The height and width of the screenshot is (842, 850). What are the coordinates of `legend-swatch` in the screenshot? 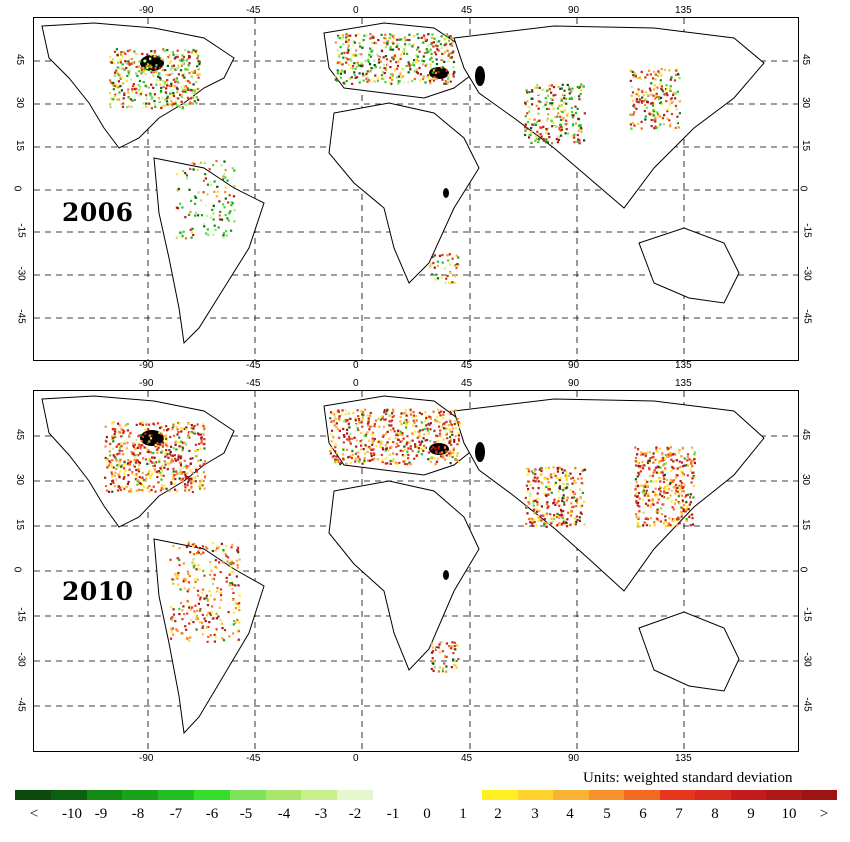 It's located at (68, 795).